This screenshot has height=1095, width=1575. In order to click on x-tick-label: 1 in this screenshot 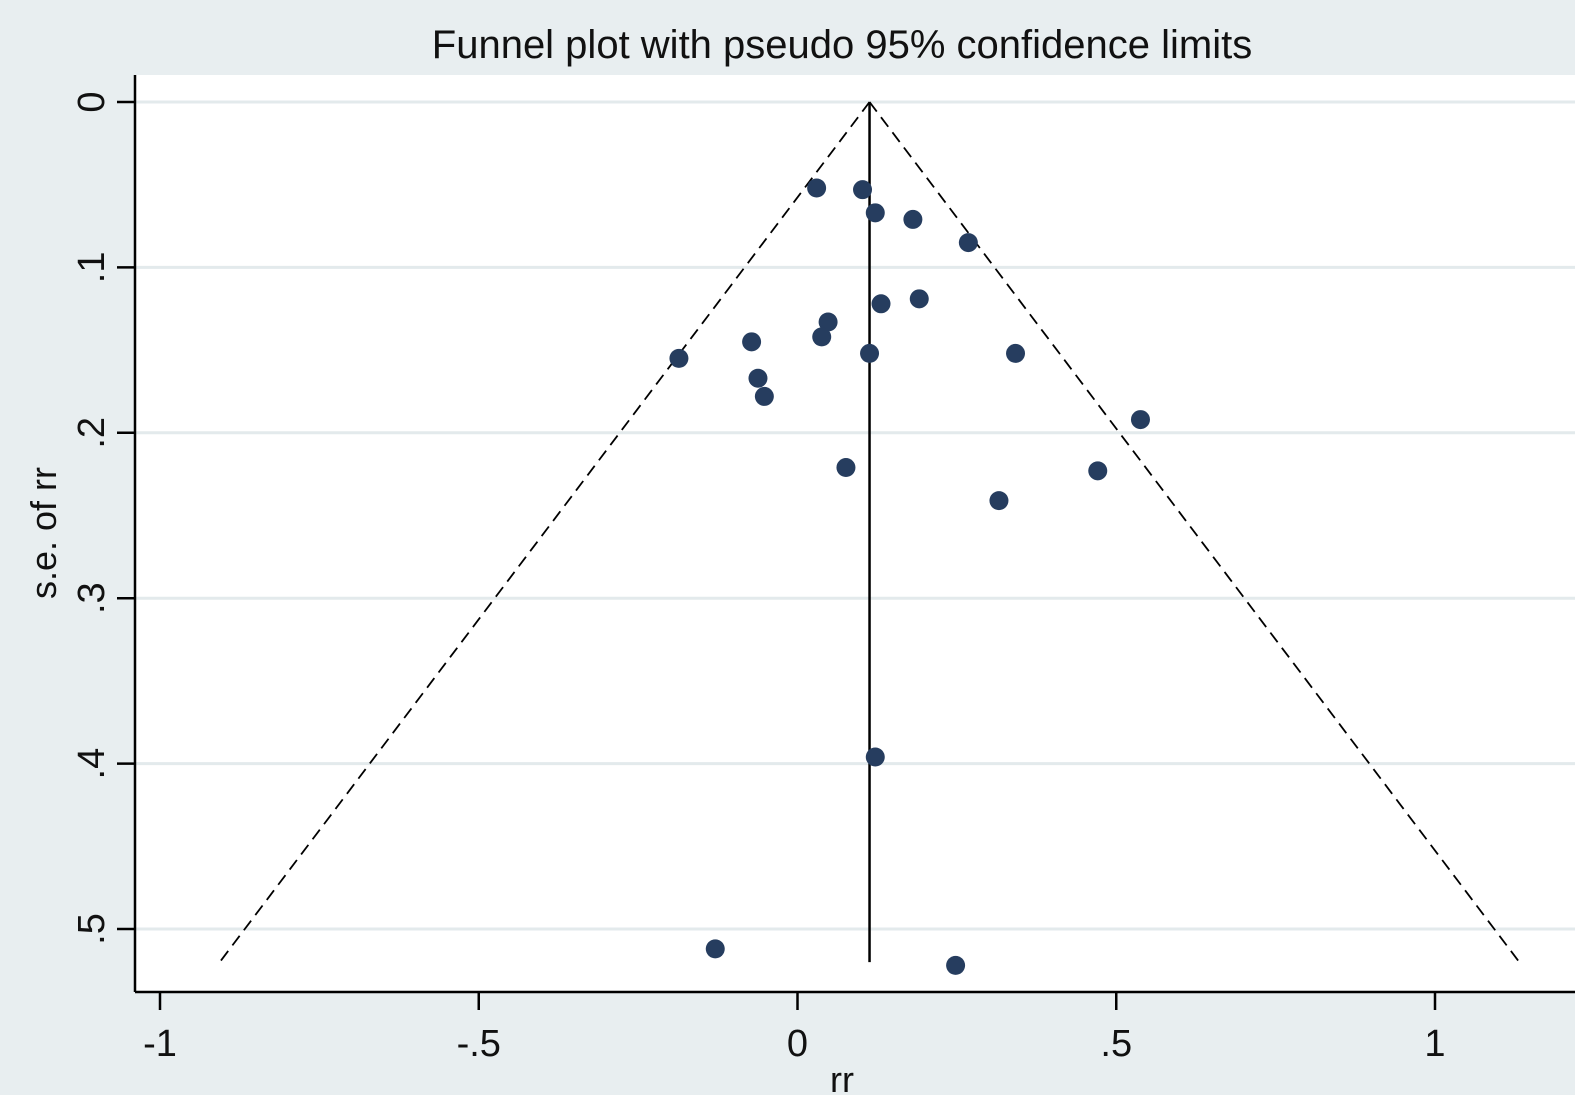, I will do `click(1434, 1044)`.